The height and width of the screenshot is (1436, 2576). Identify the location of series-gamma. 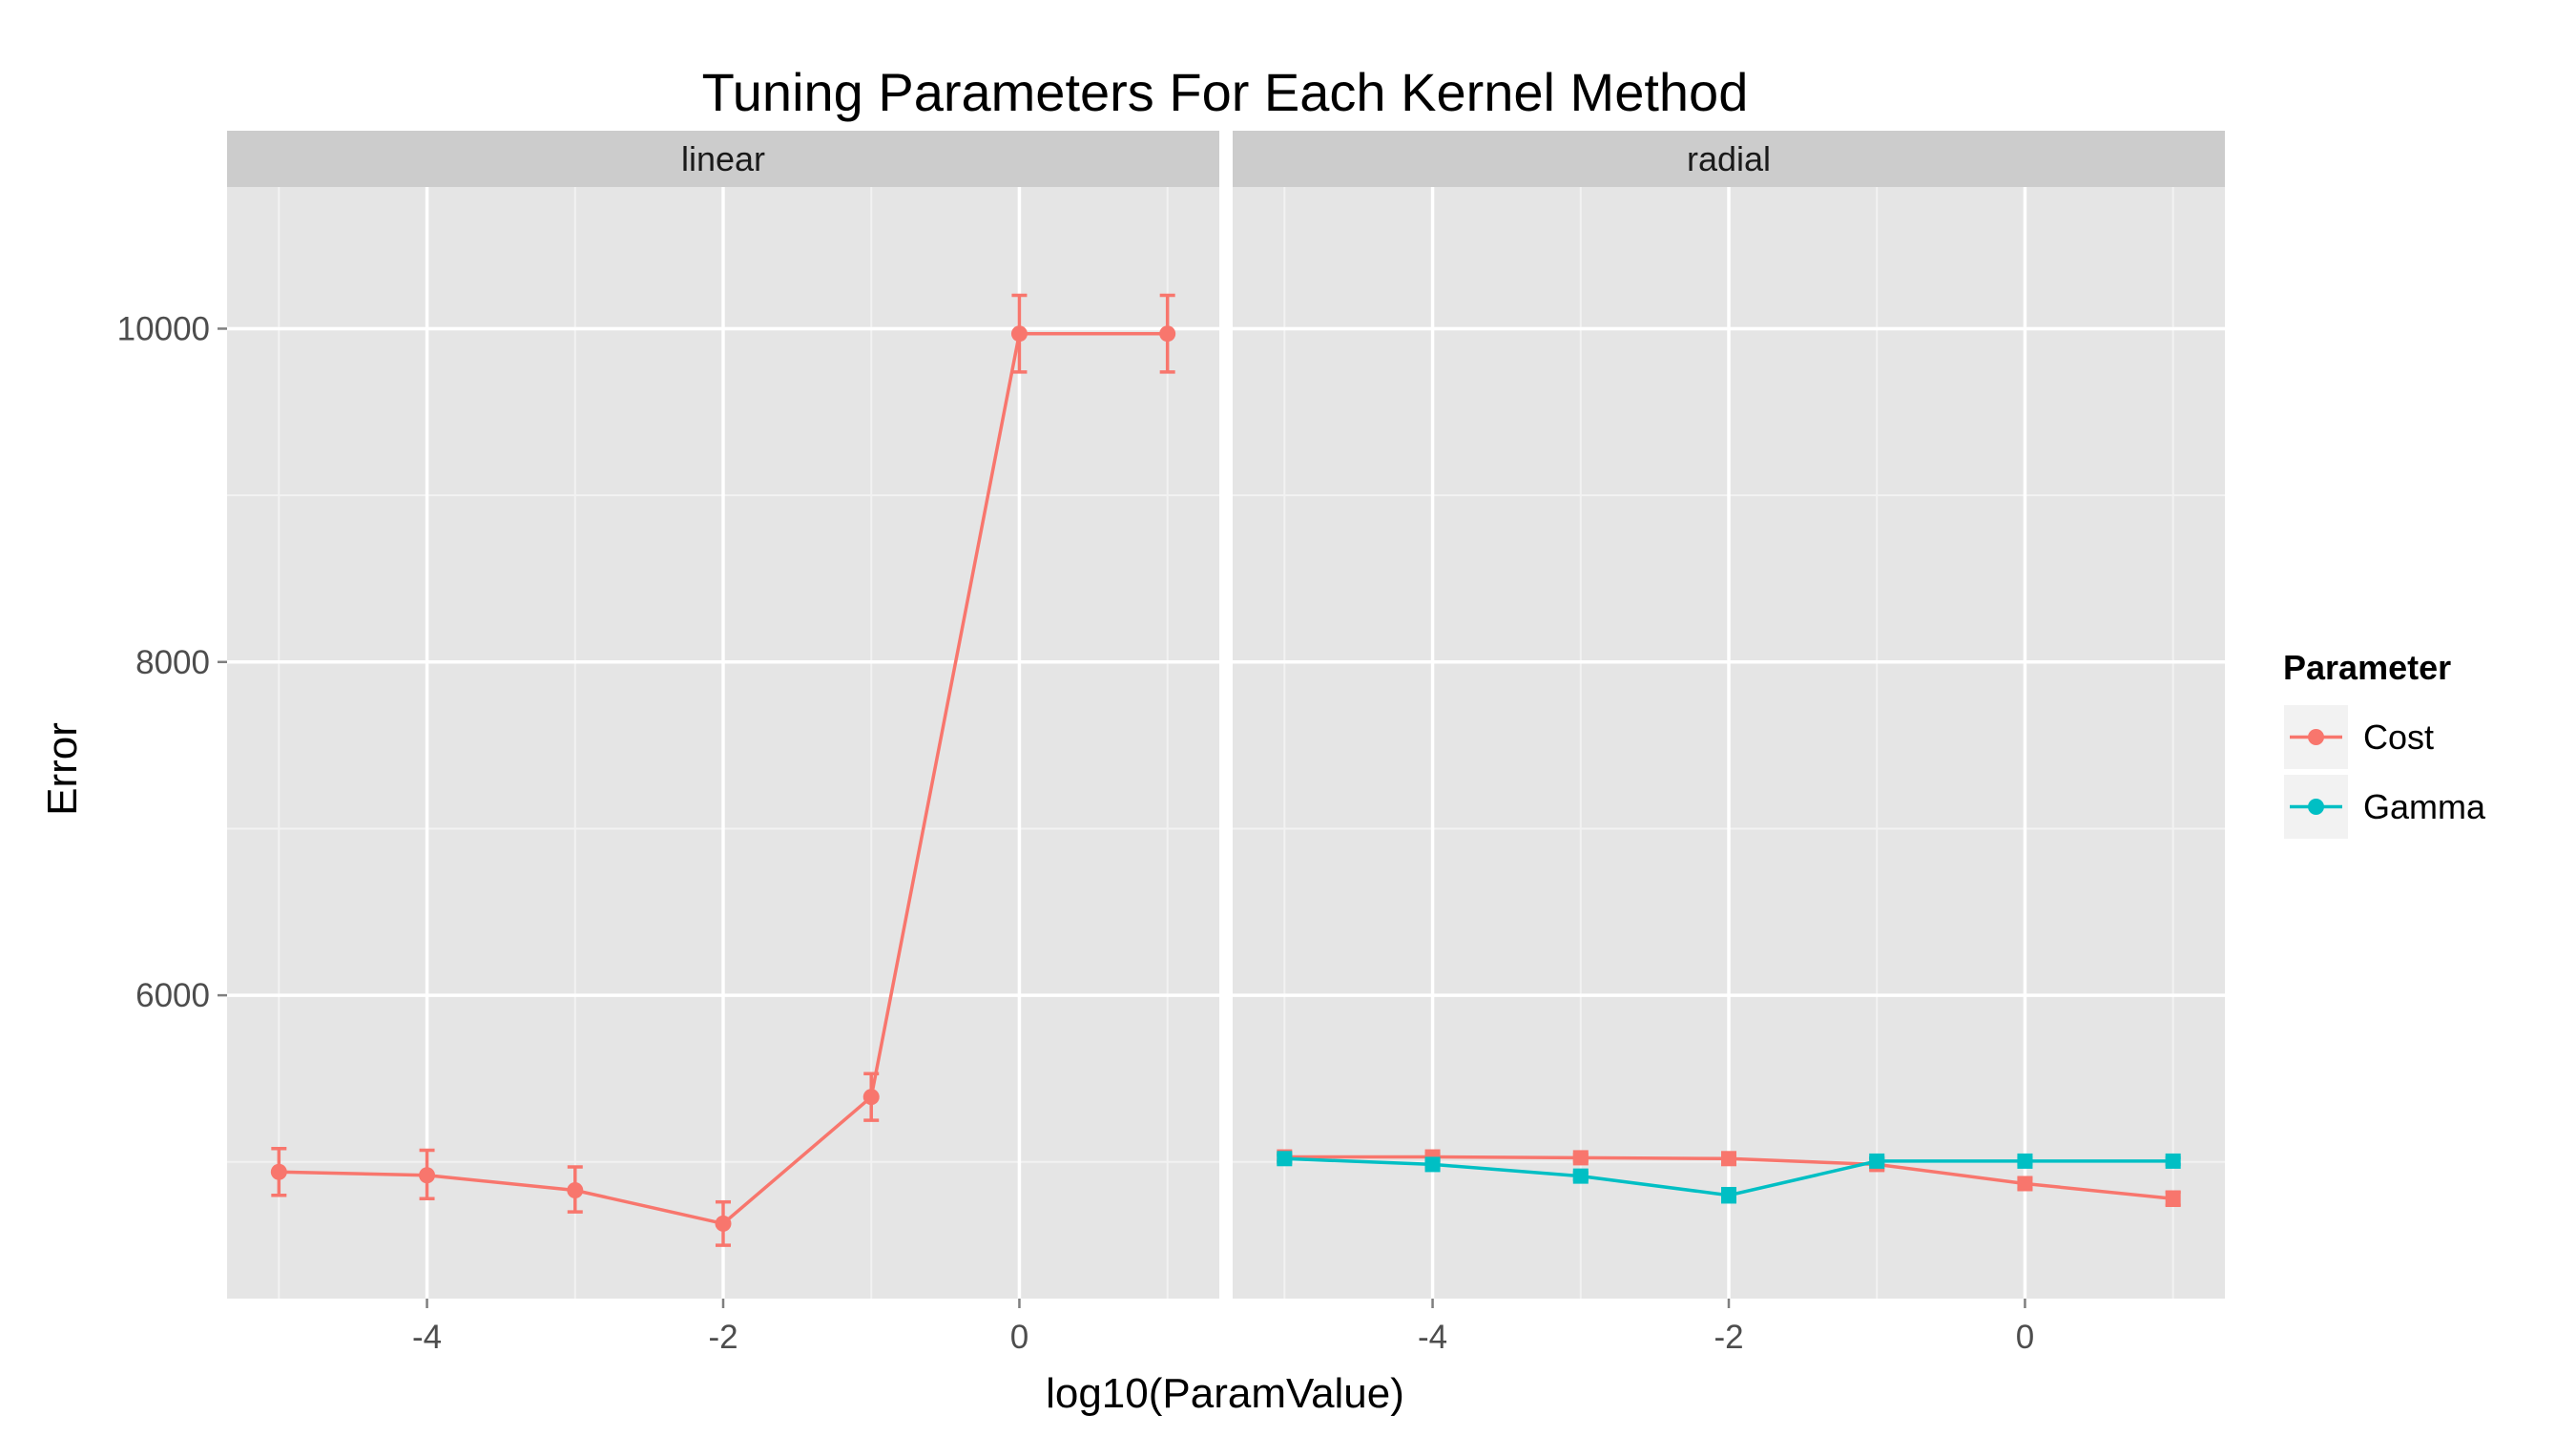
(1729, 1177).